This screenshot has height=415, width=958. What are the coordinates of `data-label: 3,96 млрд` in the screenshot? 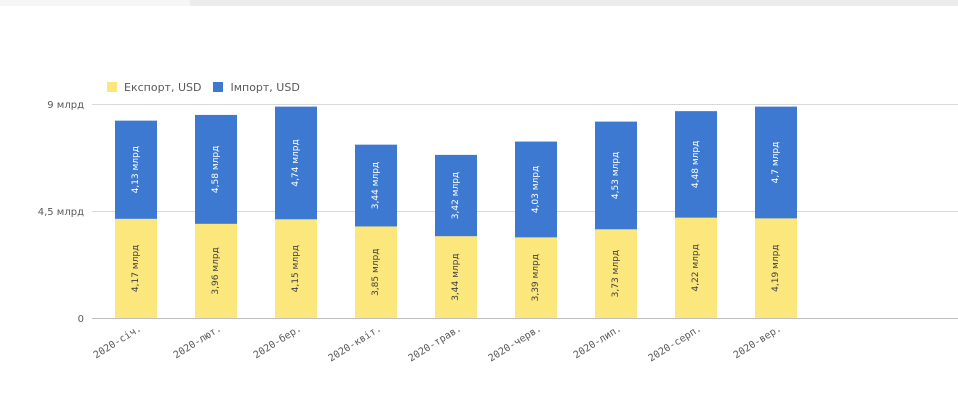 It's located at (216, 270).